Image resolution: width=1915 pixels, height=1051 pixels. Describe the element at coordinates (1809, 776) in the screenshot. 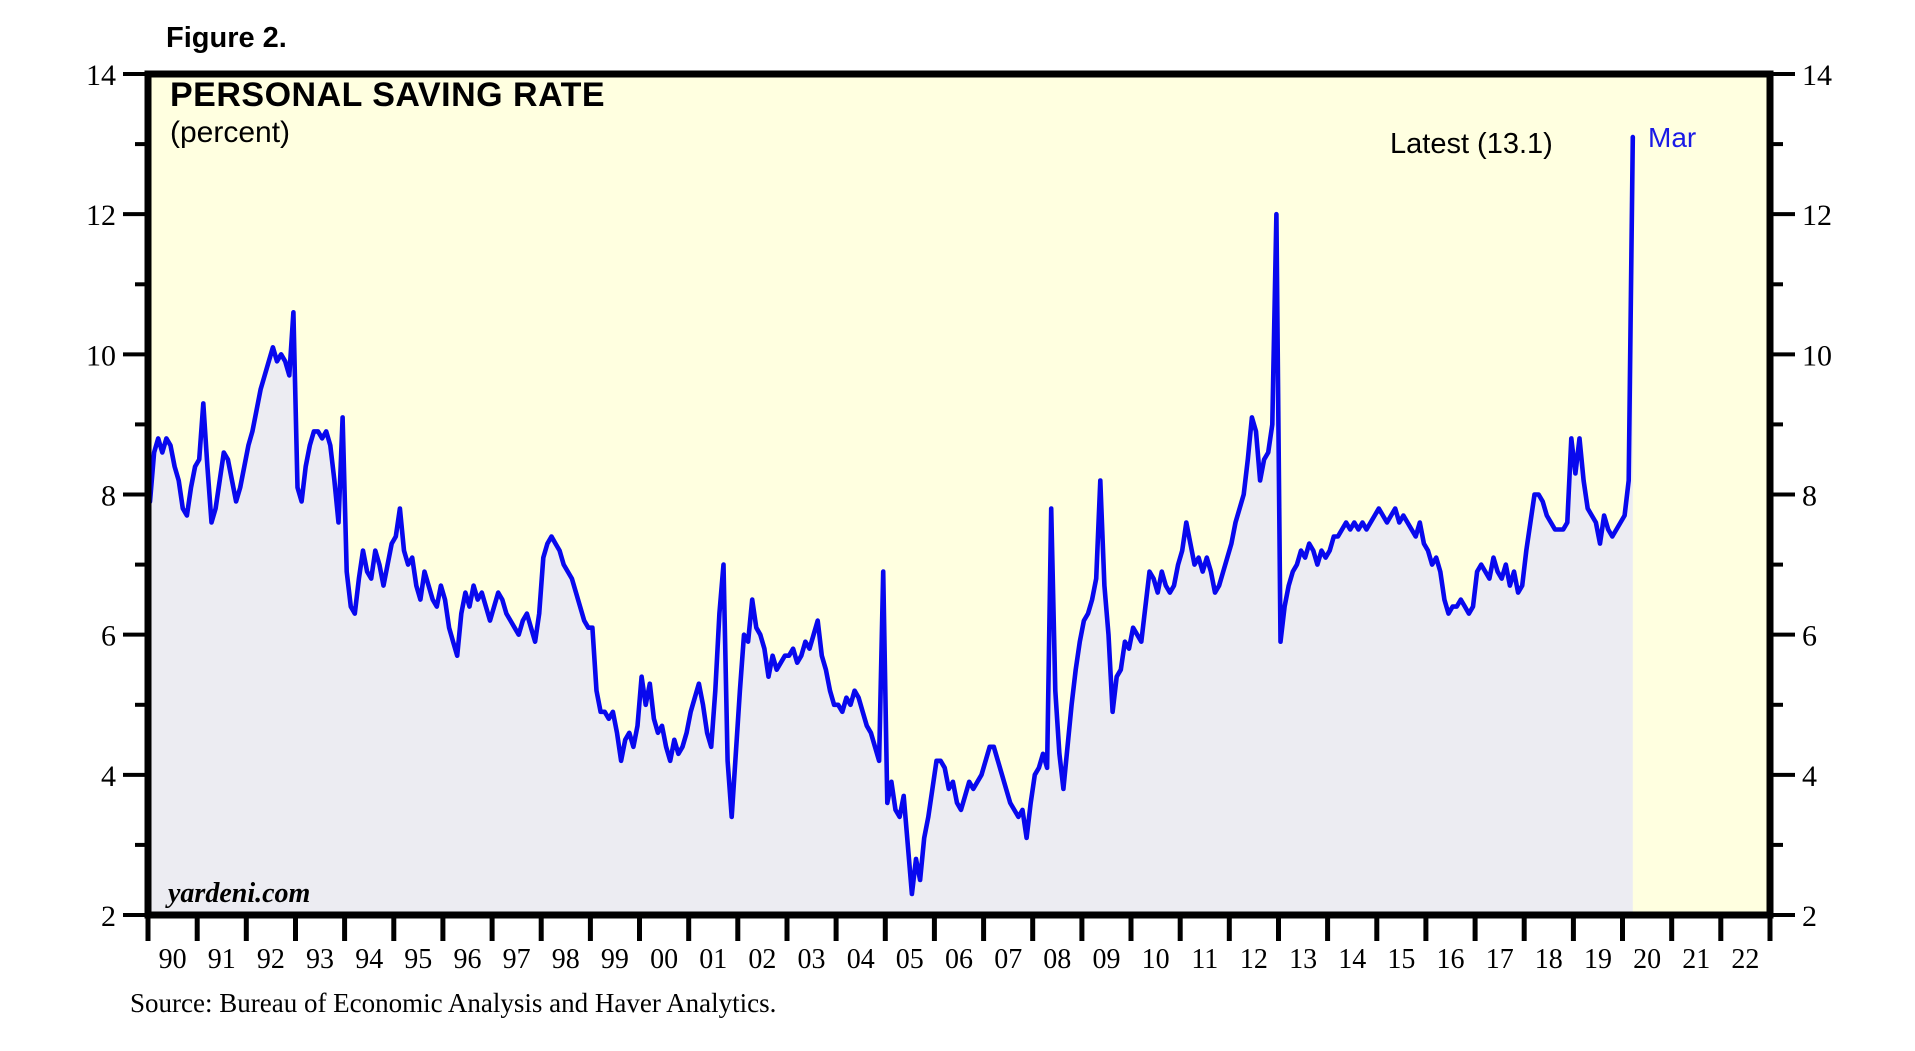

I see `y-axis-label-right: 4` at that location.